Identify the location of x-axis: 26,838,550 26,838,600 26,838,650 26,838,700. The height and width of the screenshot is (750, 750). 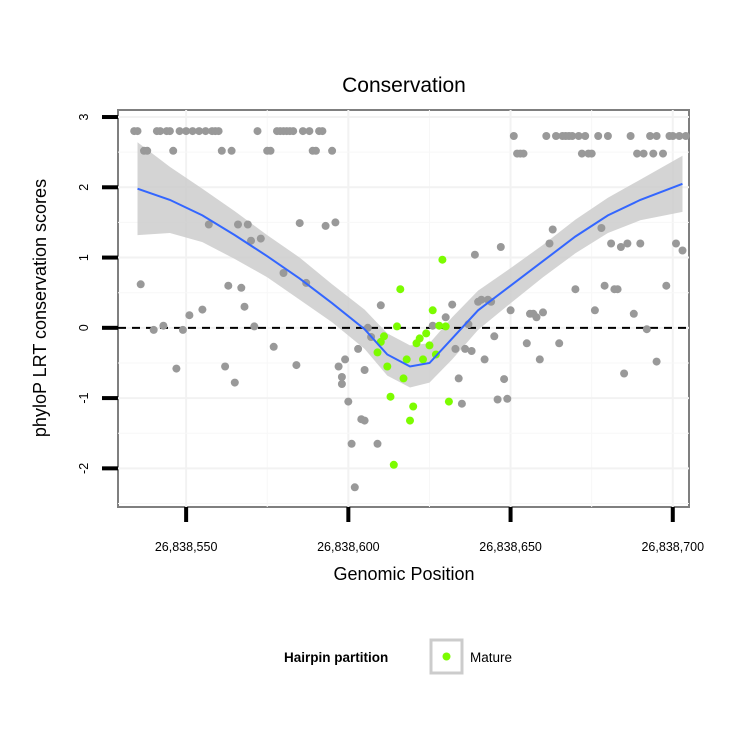
(429, 530).